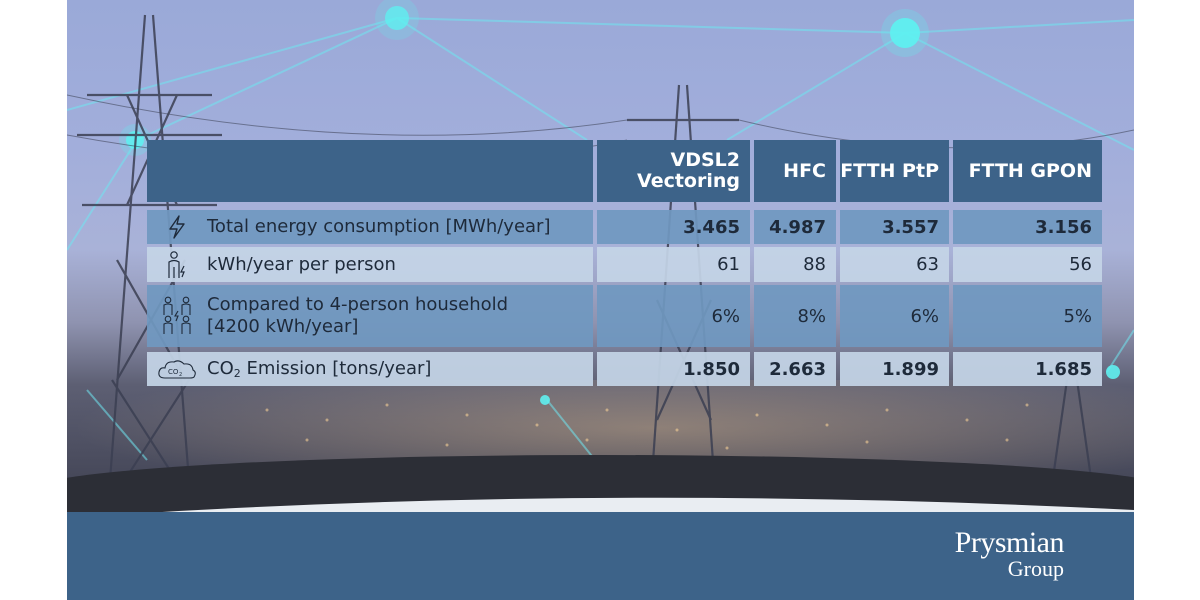 The height and width of the screenshot is (600, 1200). What do you see at coordinates (400, 227) in the screenshot?
I see `row-label: Total energy consumption [MWh/year]` at bounding box center [400, 227].